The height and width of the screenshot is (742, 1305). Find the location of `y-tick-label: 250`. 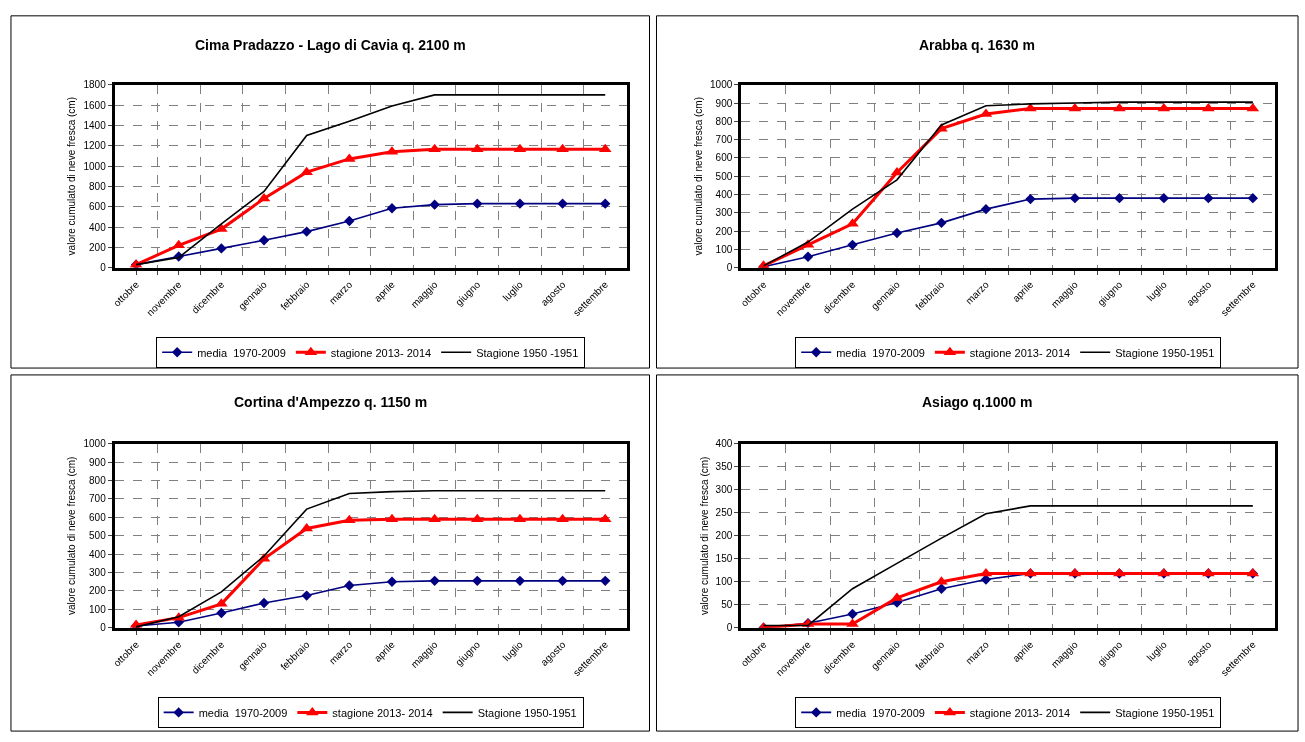

y-tick-label: 250 is located at coordinates (724, 513).